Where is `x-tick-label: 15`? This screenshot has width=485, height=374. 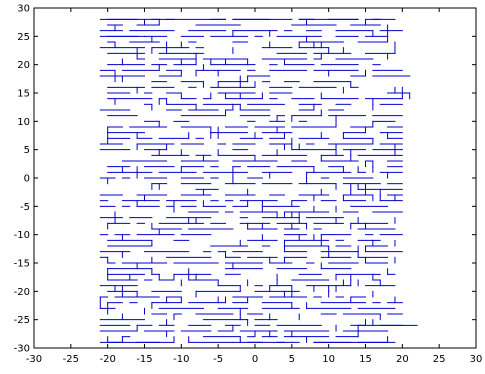 x-tick-label: 15 is located at coordinates (365, 359).